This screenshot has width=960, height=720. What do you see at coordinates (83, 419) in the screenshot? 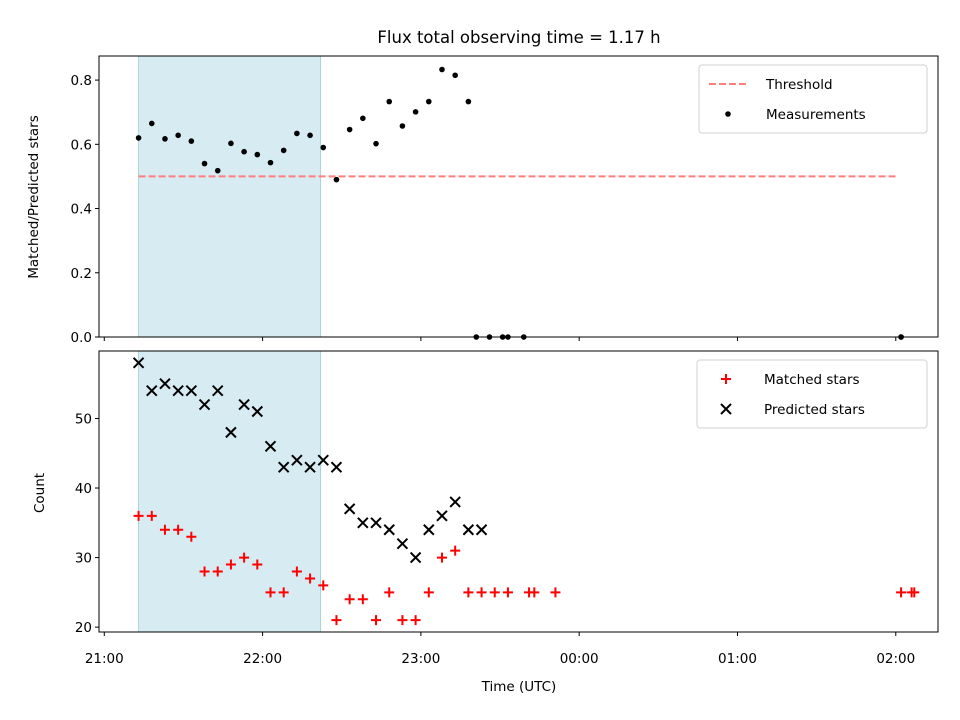
I see `bottom-y-tick-label: 50` at bounding box center [83, 419].